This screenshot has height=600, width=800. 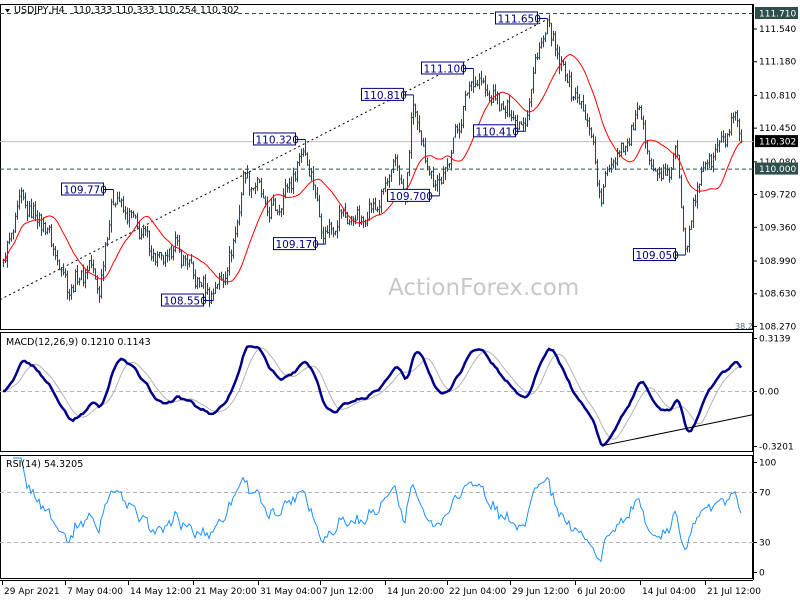 I want to click on price-label: 110.320, so click(x=279, y=139).